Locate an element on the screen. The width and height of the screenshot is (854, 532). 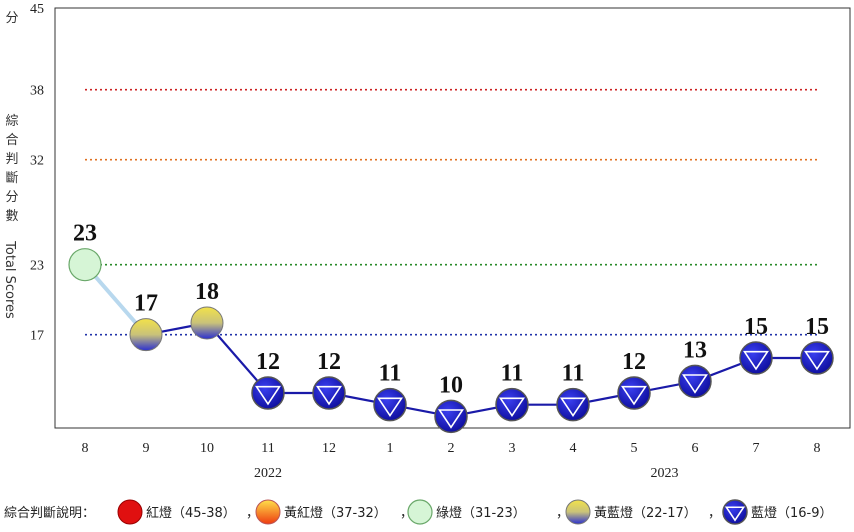
y-axis-label-char: 綜 is located at coordinates (11, 121).